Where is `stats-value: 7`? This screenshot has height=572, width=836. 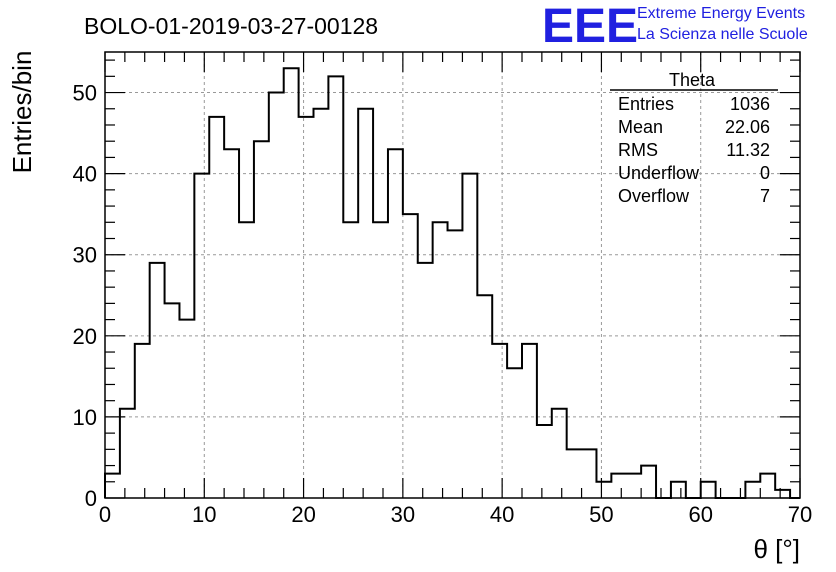
stats-value: 7 is located at coordinates (765, 196).